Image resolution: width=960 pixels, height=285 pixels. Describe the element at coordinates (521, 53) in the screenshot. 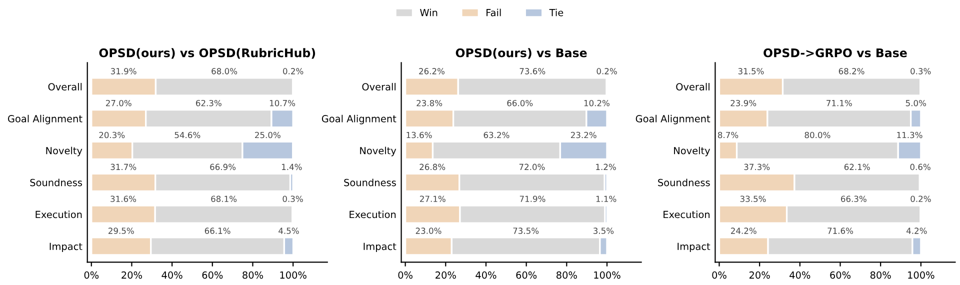

I see `chart-title: OPSD(ours) vs Base` at that location.